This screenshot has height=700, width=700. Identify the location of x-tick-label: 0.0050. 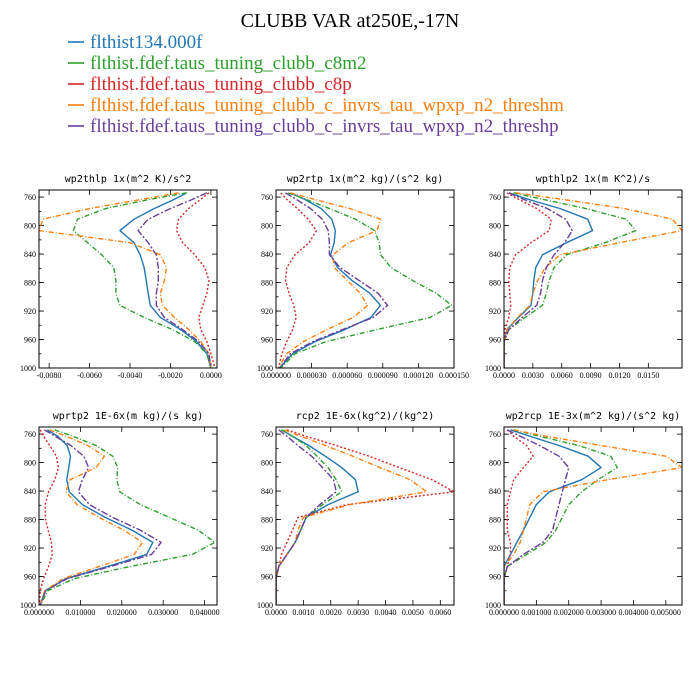
(413, 612).